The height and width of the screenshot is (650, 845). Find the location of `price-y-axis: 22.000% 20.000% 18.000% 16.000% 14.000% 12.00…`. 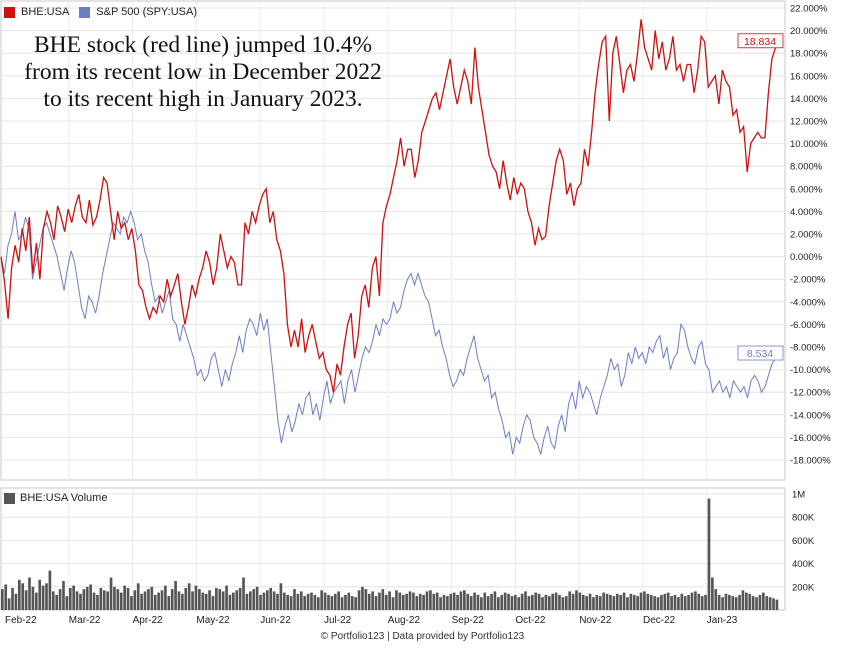

price-y-axis: 22.000% 20.000% 18.000% 16.000% 14.000% 12.00… is located at coordinates (810, 235).